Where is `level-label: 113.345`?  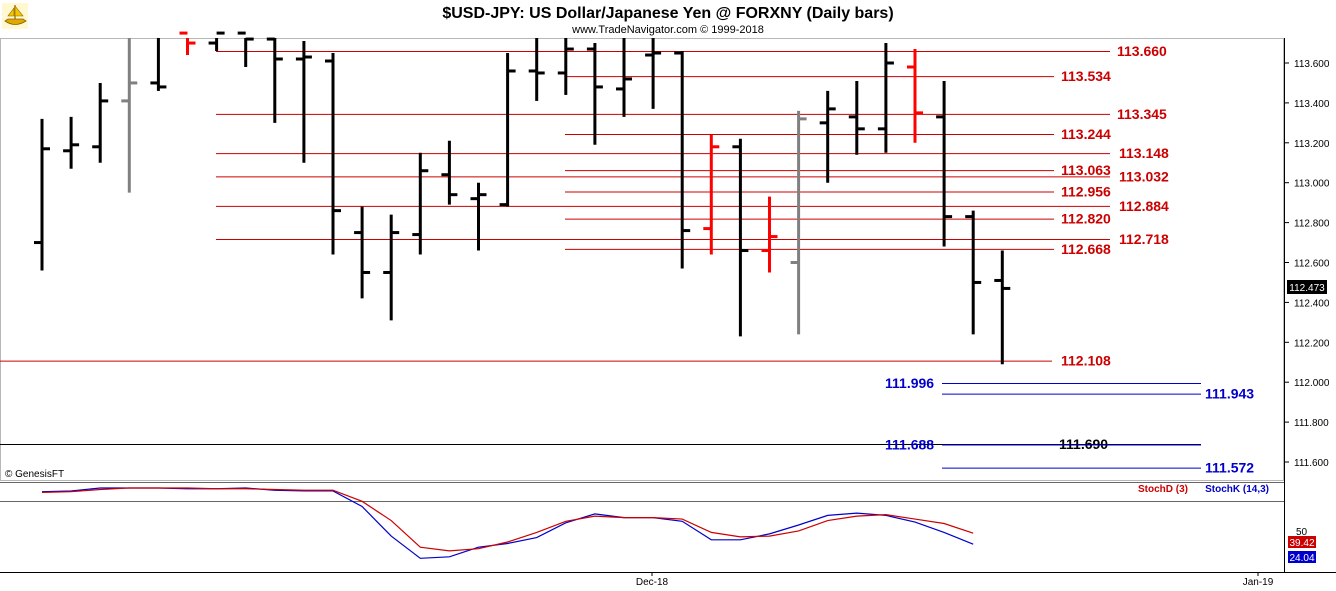 level-label: 113.345 is located at coordinates (1142, 114).